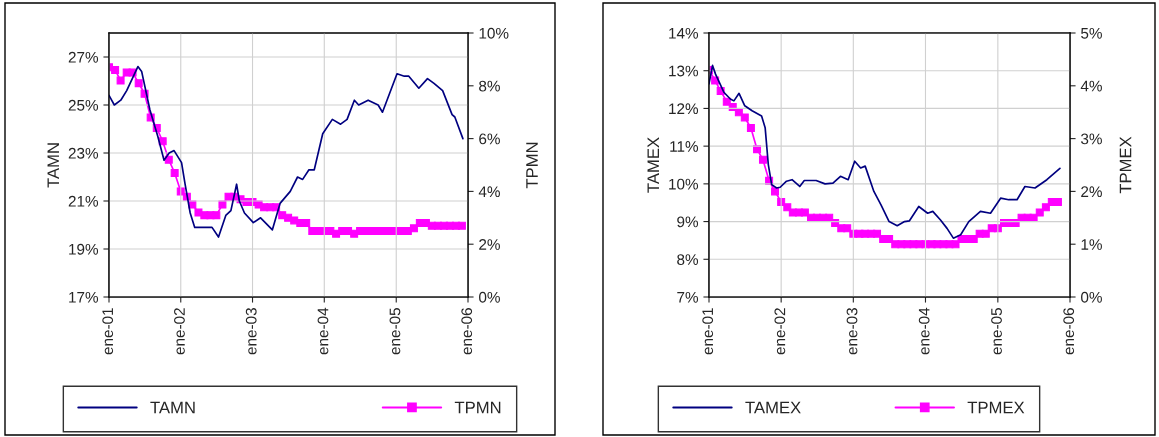 This screenshot has height=437, width=1159. Describe the element at coordinates (684, 184) in the screenshot. I see `y-tick-label: 10%` at that location.